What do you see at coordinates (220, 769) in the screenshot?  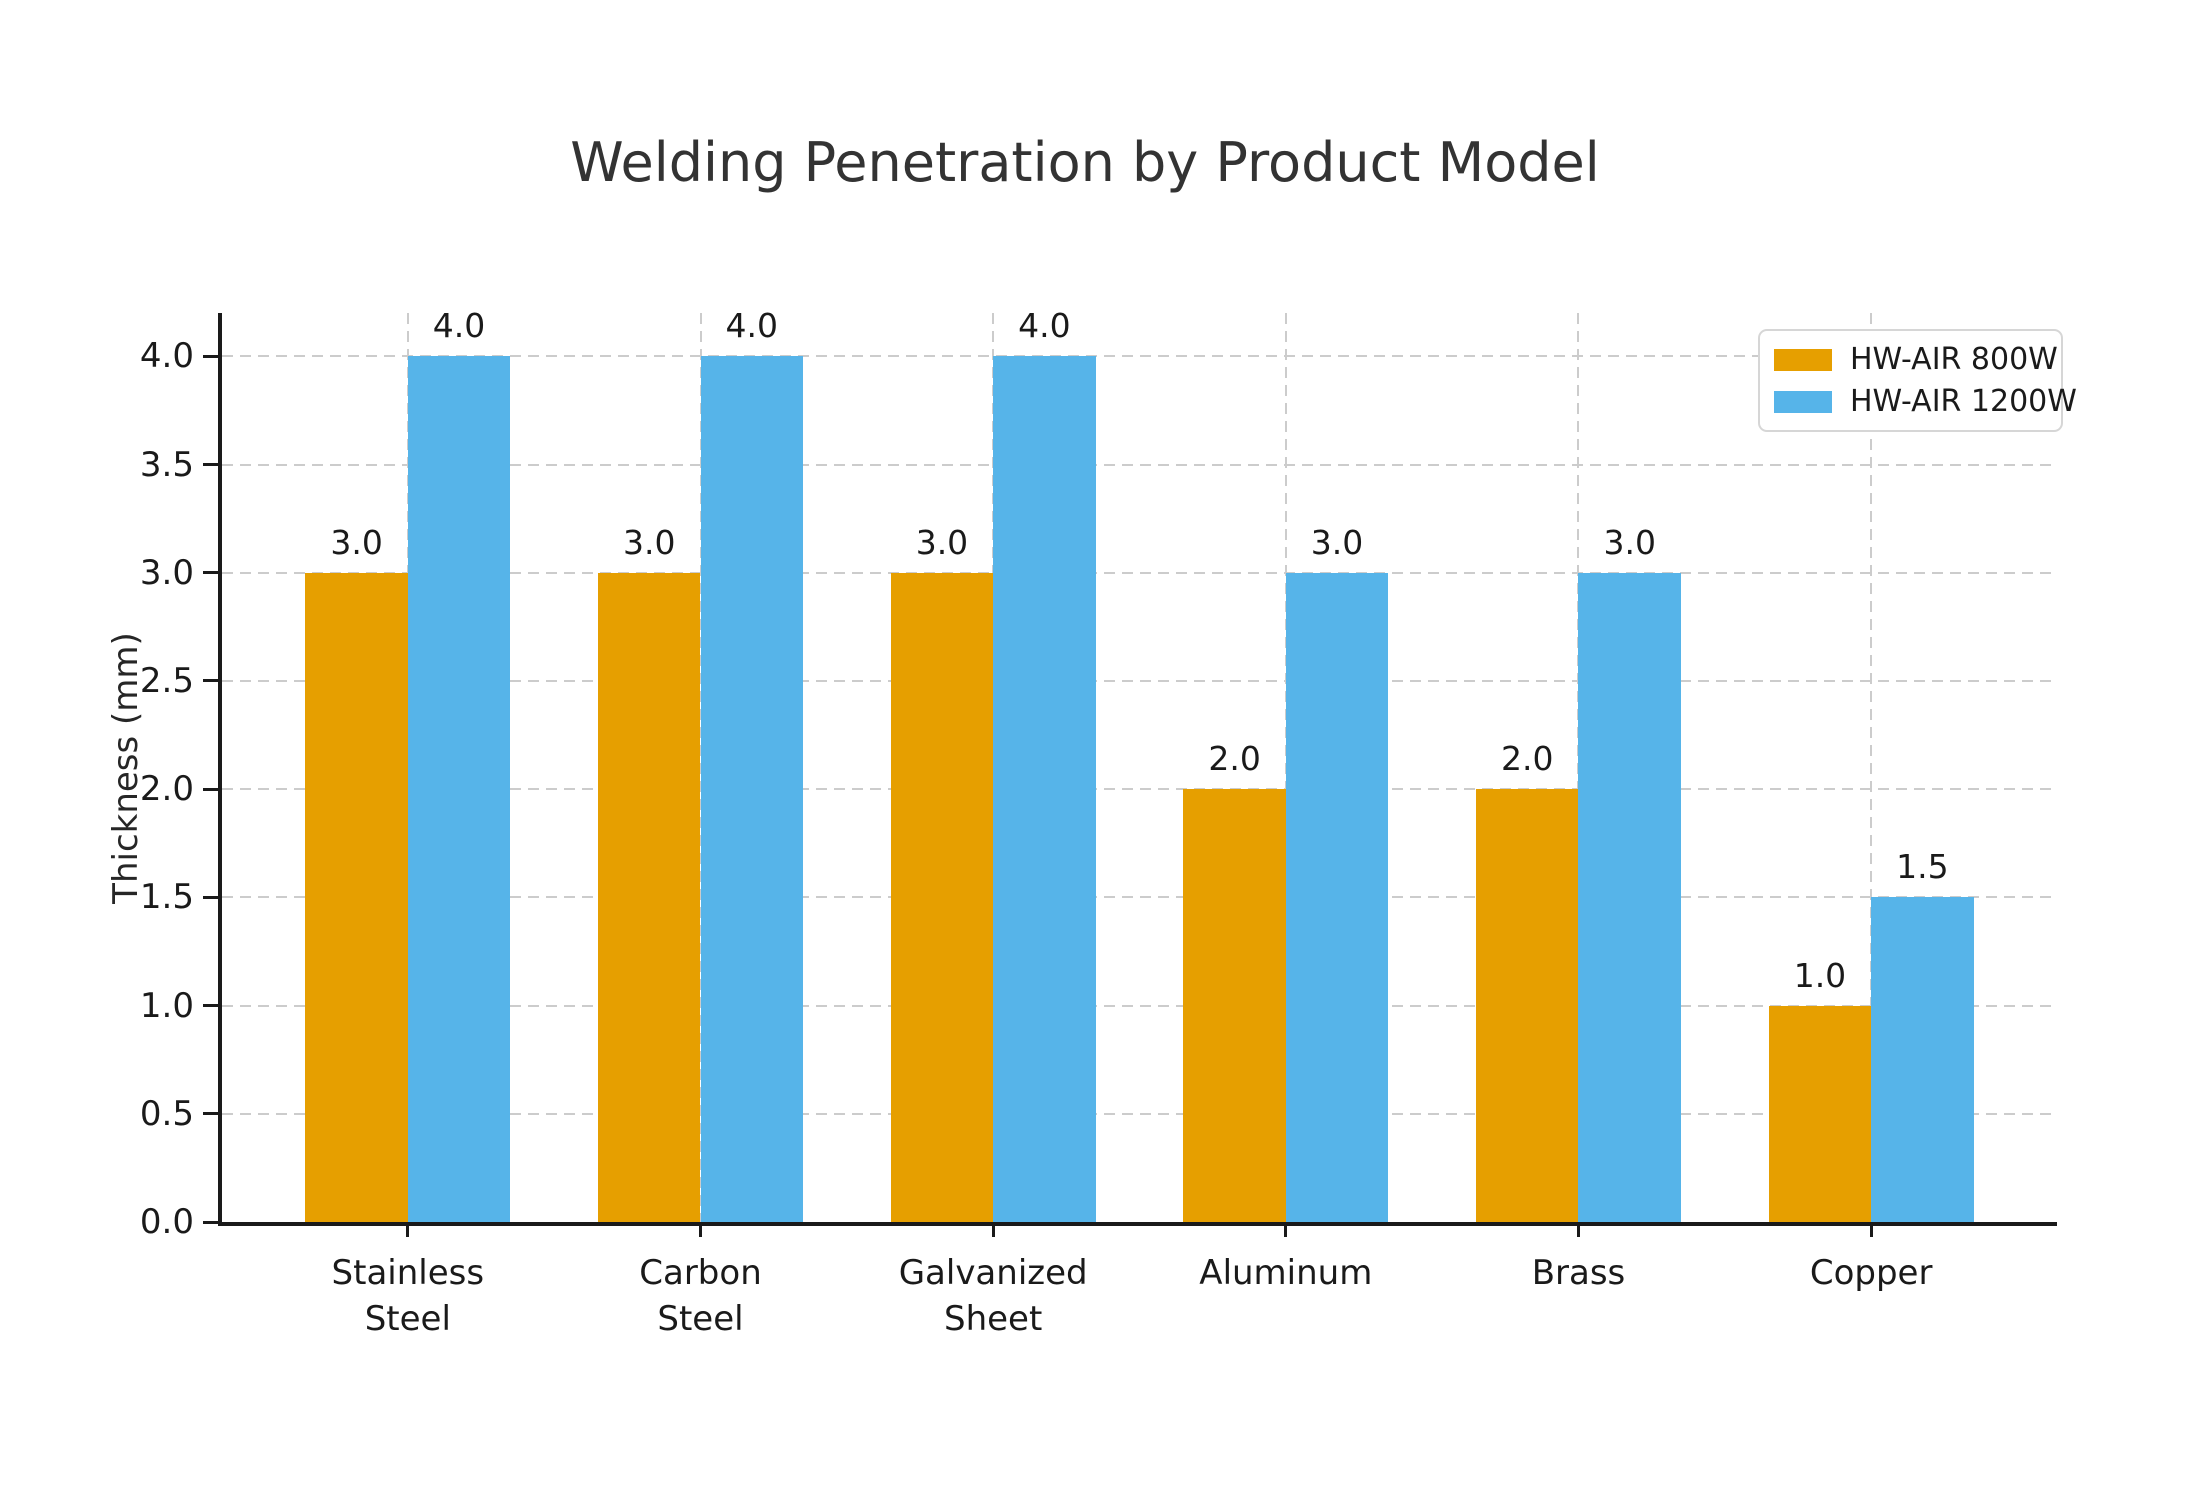 I see `y-axis-spine` at bounding box center [220, 769].